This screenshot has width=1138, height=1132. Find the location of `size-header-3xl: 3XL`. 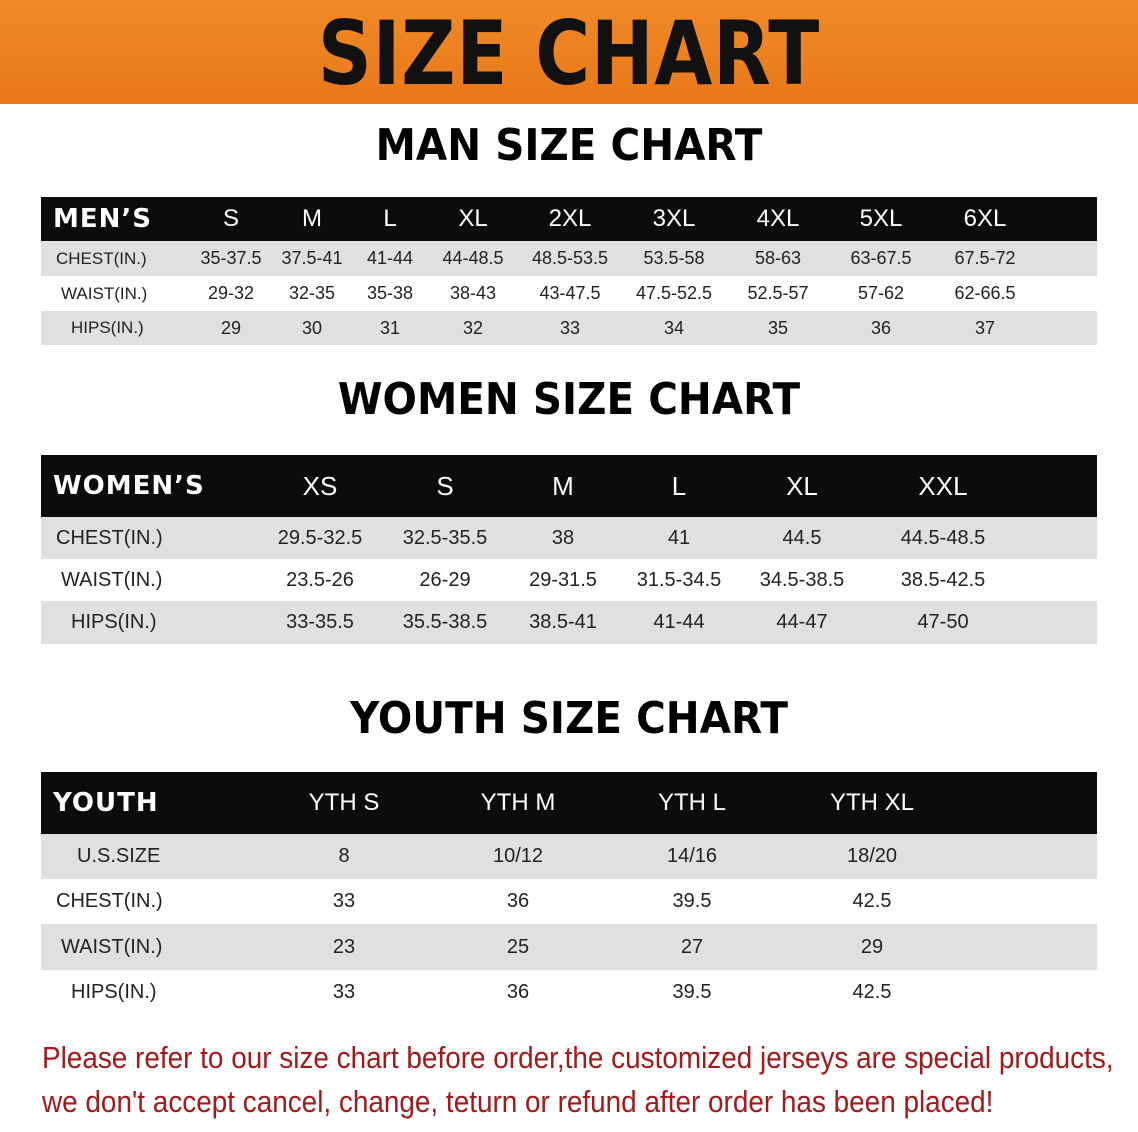

size-header-3xl: 3XL is located at coordinates (674, 218).